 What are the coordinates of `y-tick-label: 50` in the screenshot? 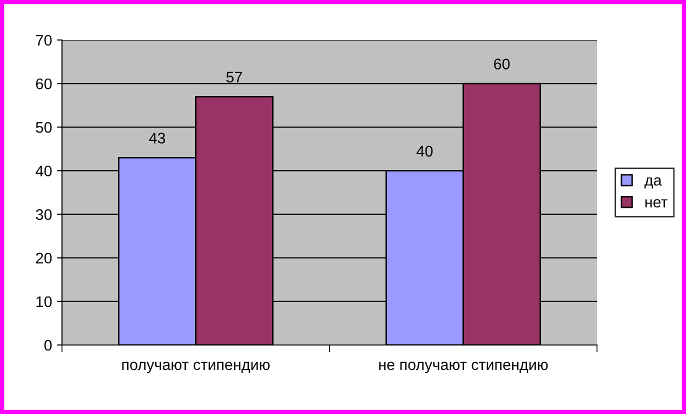 It's located at (44, 127).